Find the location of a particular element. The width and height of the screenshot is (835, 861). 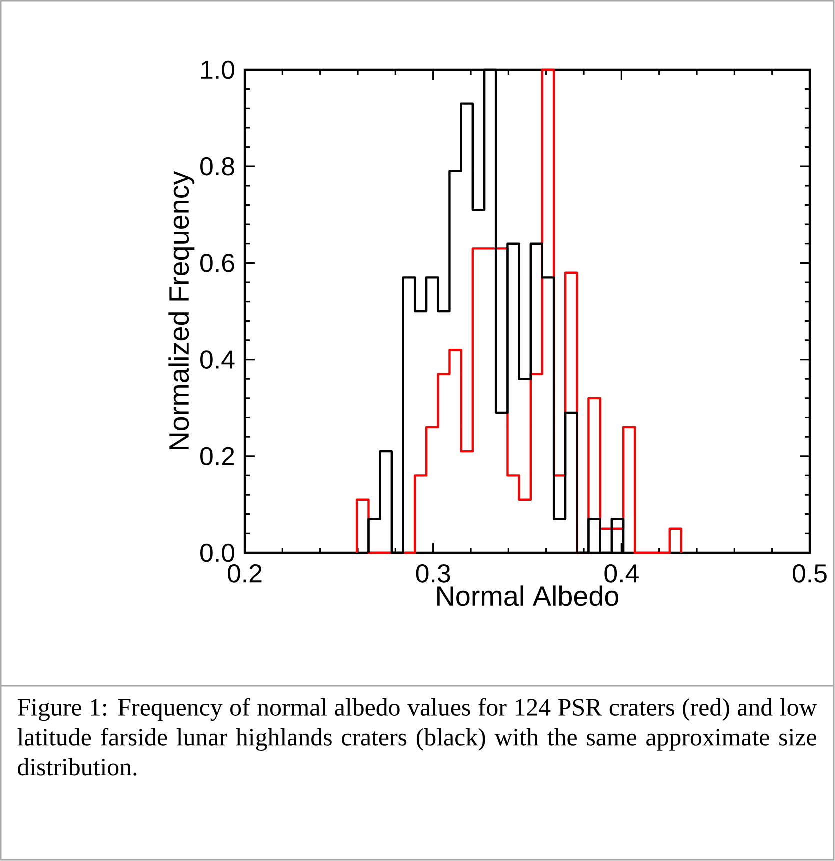

x-tick-label: 0.2 is located at coordinates (245, 573).